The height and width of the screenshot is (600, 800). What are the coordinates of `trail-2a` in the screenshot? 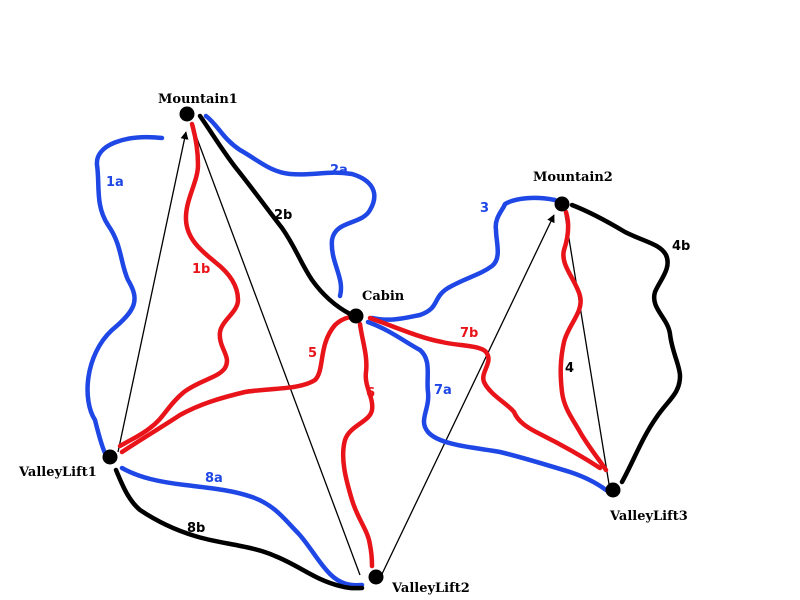 It's located at (290, 206).